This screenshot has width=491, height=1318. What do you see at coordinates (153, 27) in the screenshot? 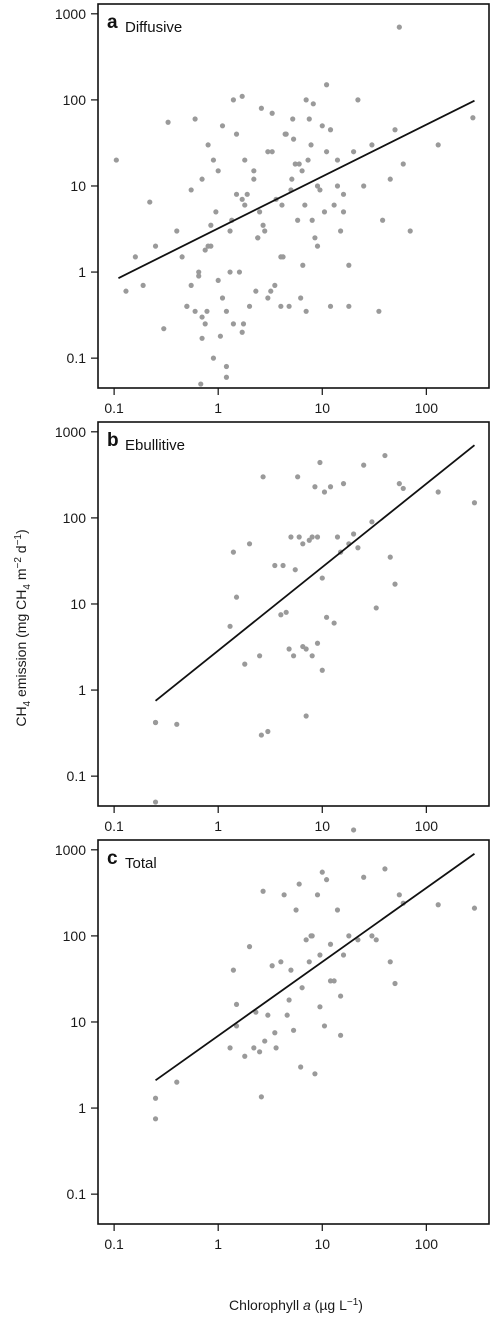
I see `panel-title: Diffusive` at bounding box center [153, 27].